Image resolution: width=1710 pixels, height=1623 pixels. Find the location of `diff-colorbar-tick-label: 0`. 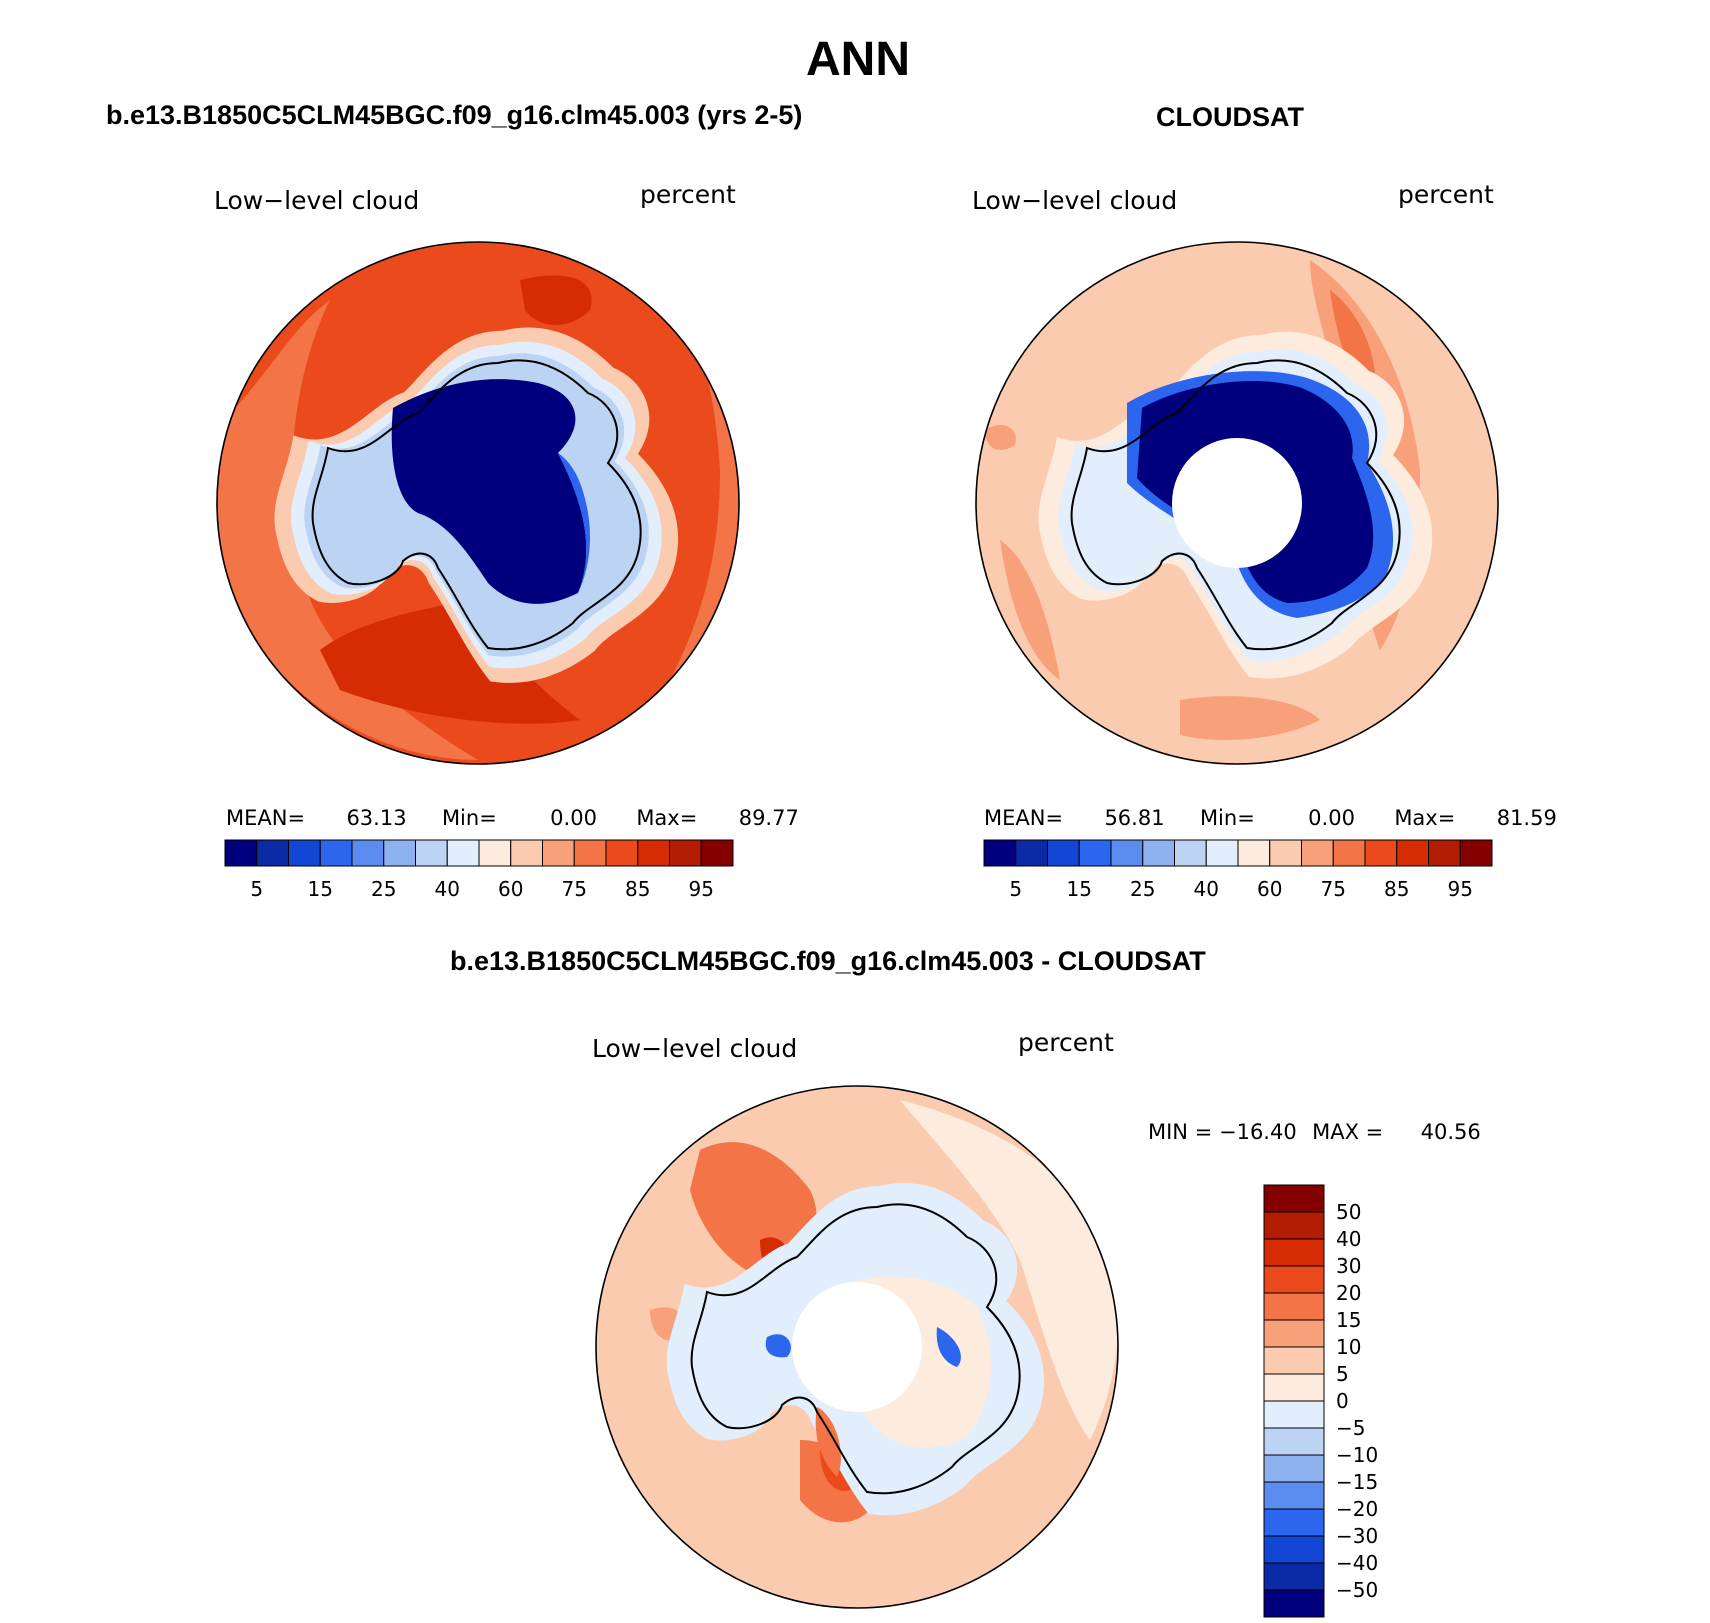

diff-colorbar-tick-label: 0 is located at coordinates (1342, 1401).